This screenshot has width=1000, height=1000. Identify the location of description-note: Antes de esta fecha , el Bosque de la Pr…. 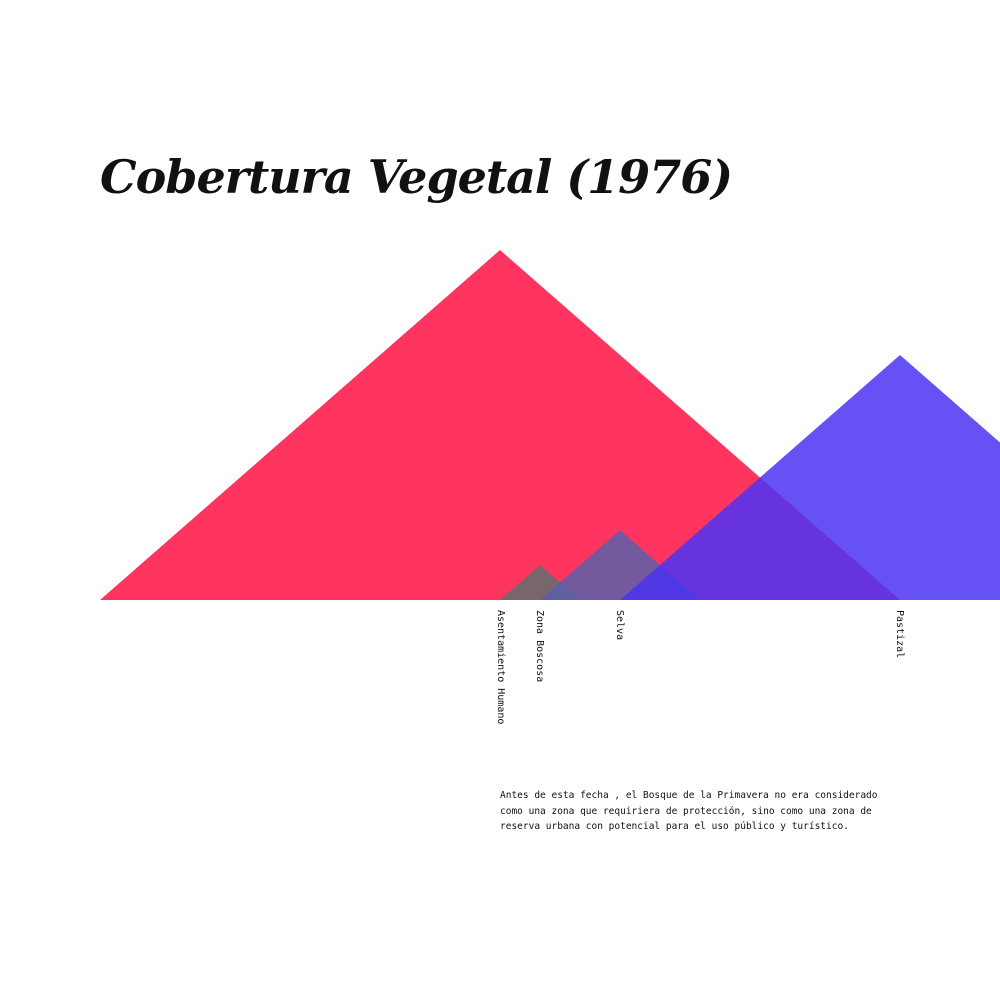
(689, 811).